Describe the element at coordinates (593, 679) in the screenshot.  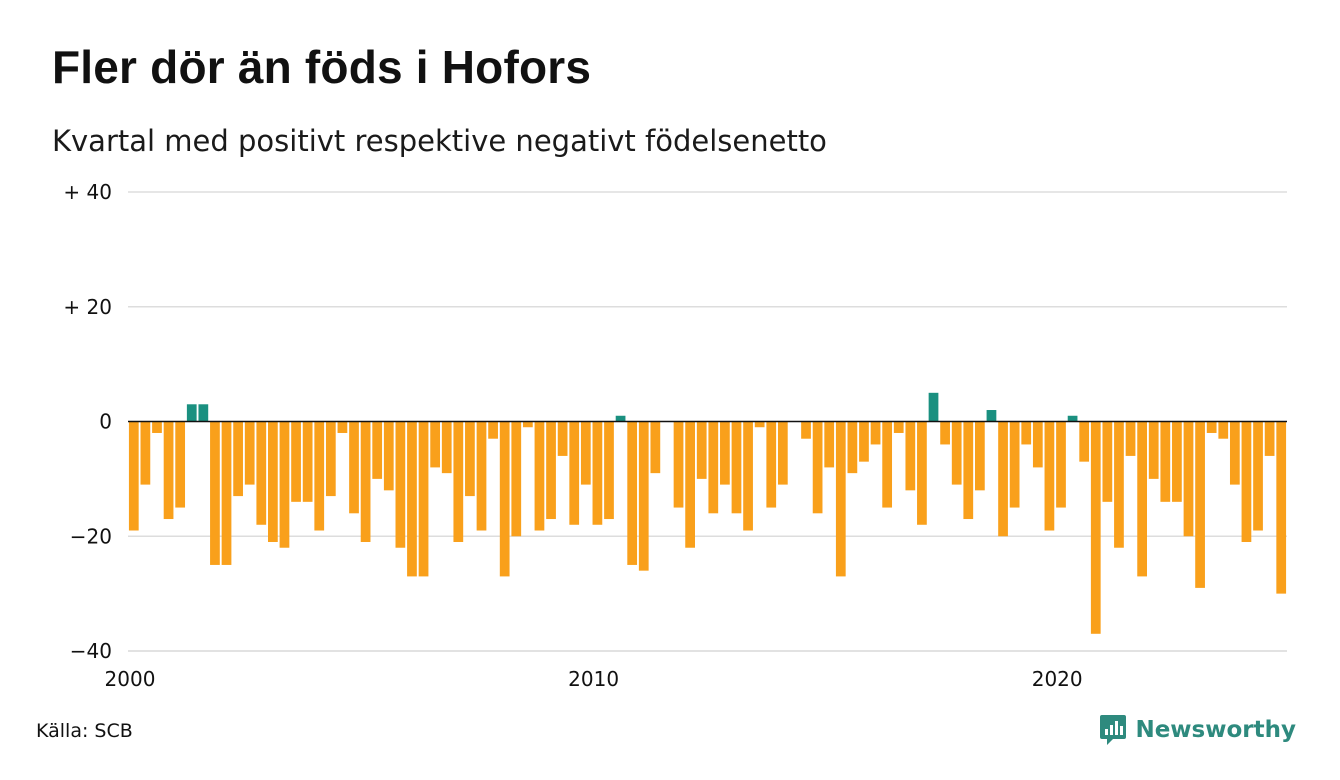
I see `x-tick-label: 2010` at that location.